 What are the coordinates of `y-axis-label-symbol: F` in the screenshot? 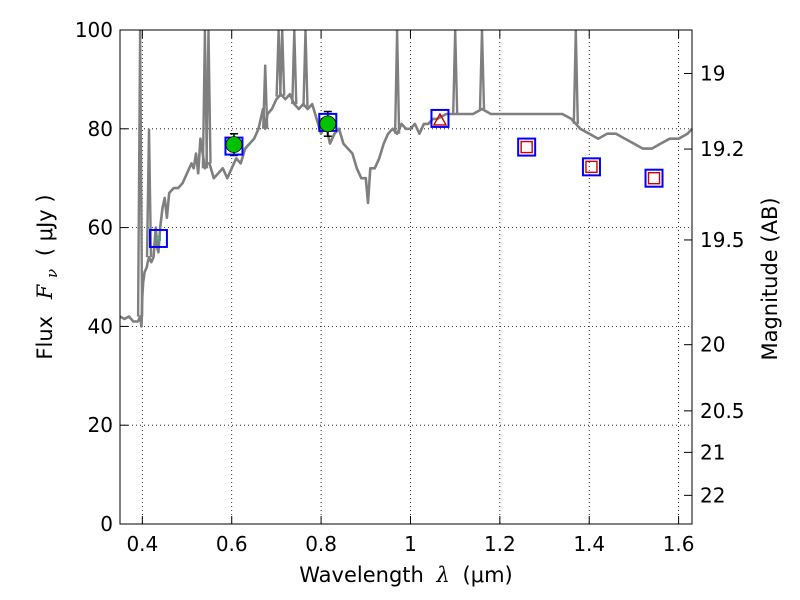 It's located at (45, 291).